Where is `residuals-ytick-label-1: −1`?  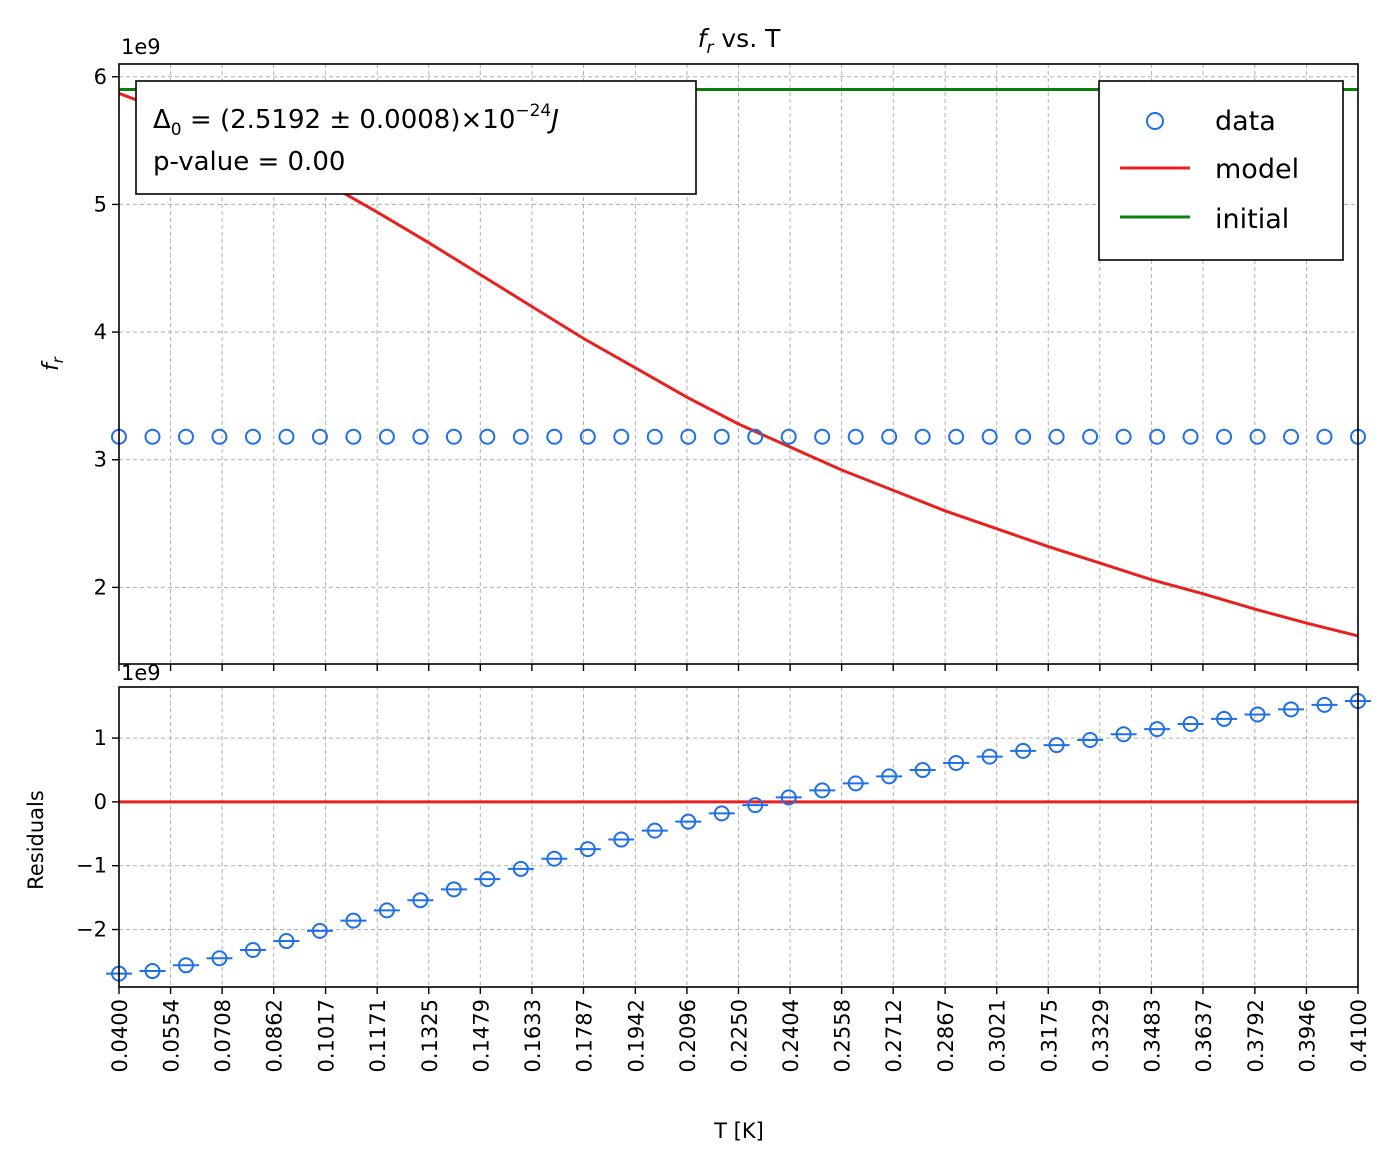
residuals-ytick-label-1: −1 is located at coordinates (91, 866).